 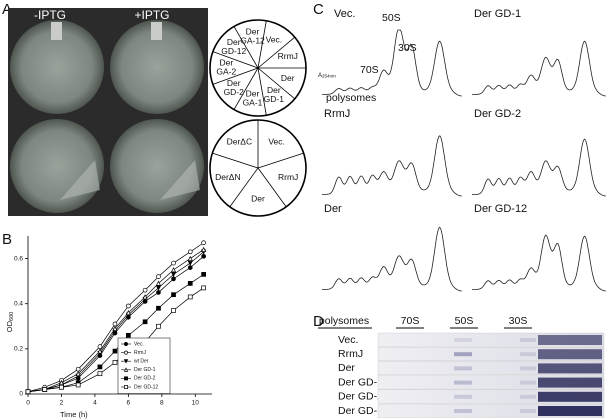 What do you see at coordinates (146, 387) in the screenshot?
I see `legend-label: Der GD-12` at bounding box center [146, 387].